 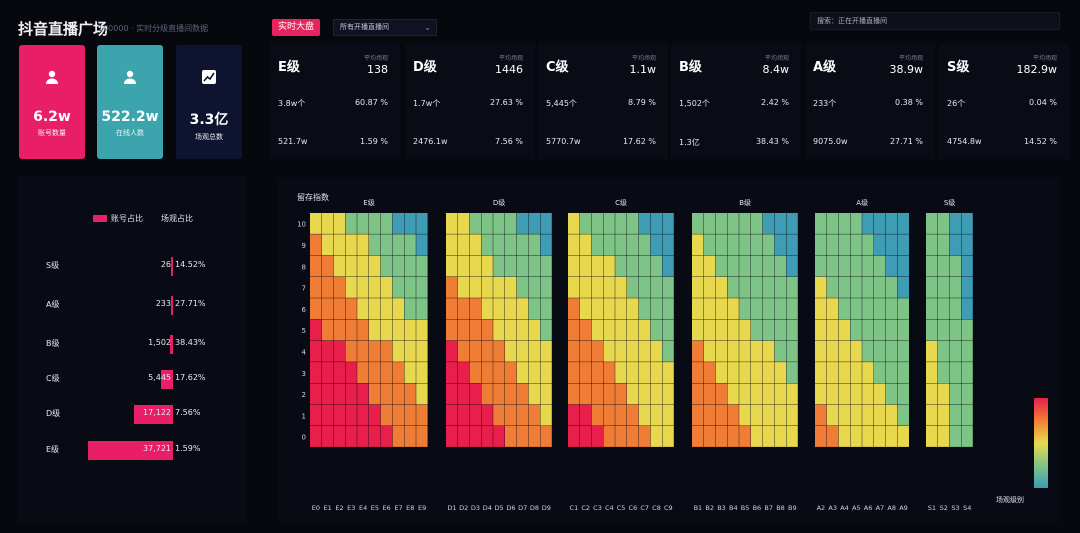 I want to click on level-card-1: D级 平均场观 1446 1.7w个 27.63 % 2476.1w 7.56 %, so click(x=470, y=101).